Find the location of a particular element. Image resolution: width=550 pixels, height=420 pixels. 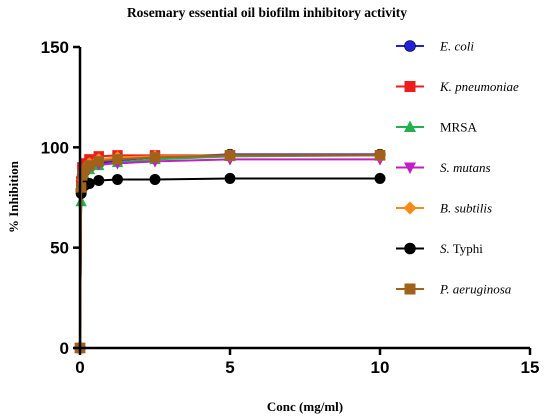

x-tick-label: 10 is located at coordinates (380, 367).